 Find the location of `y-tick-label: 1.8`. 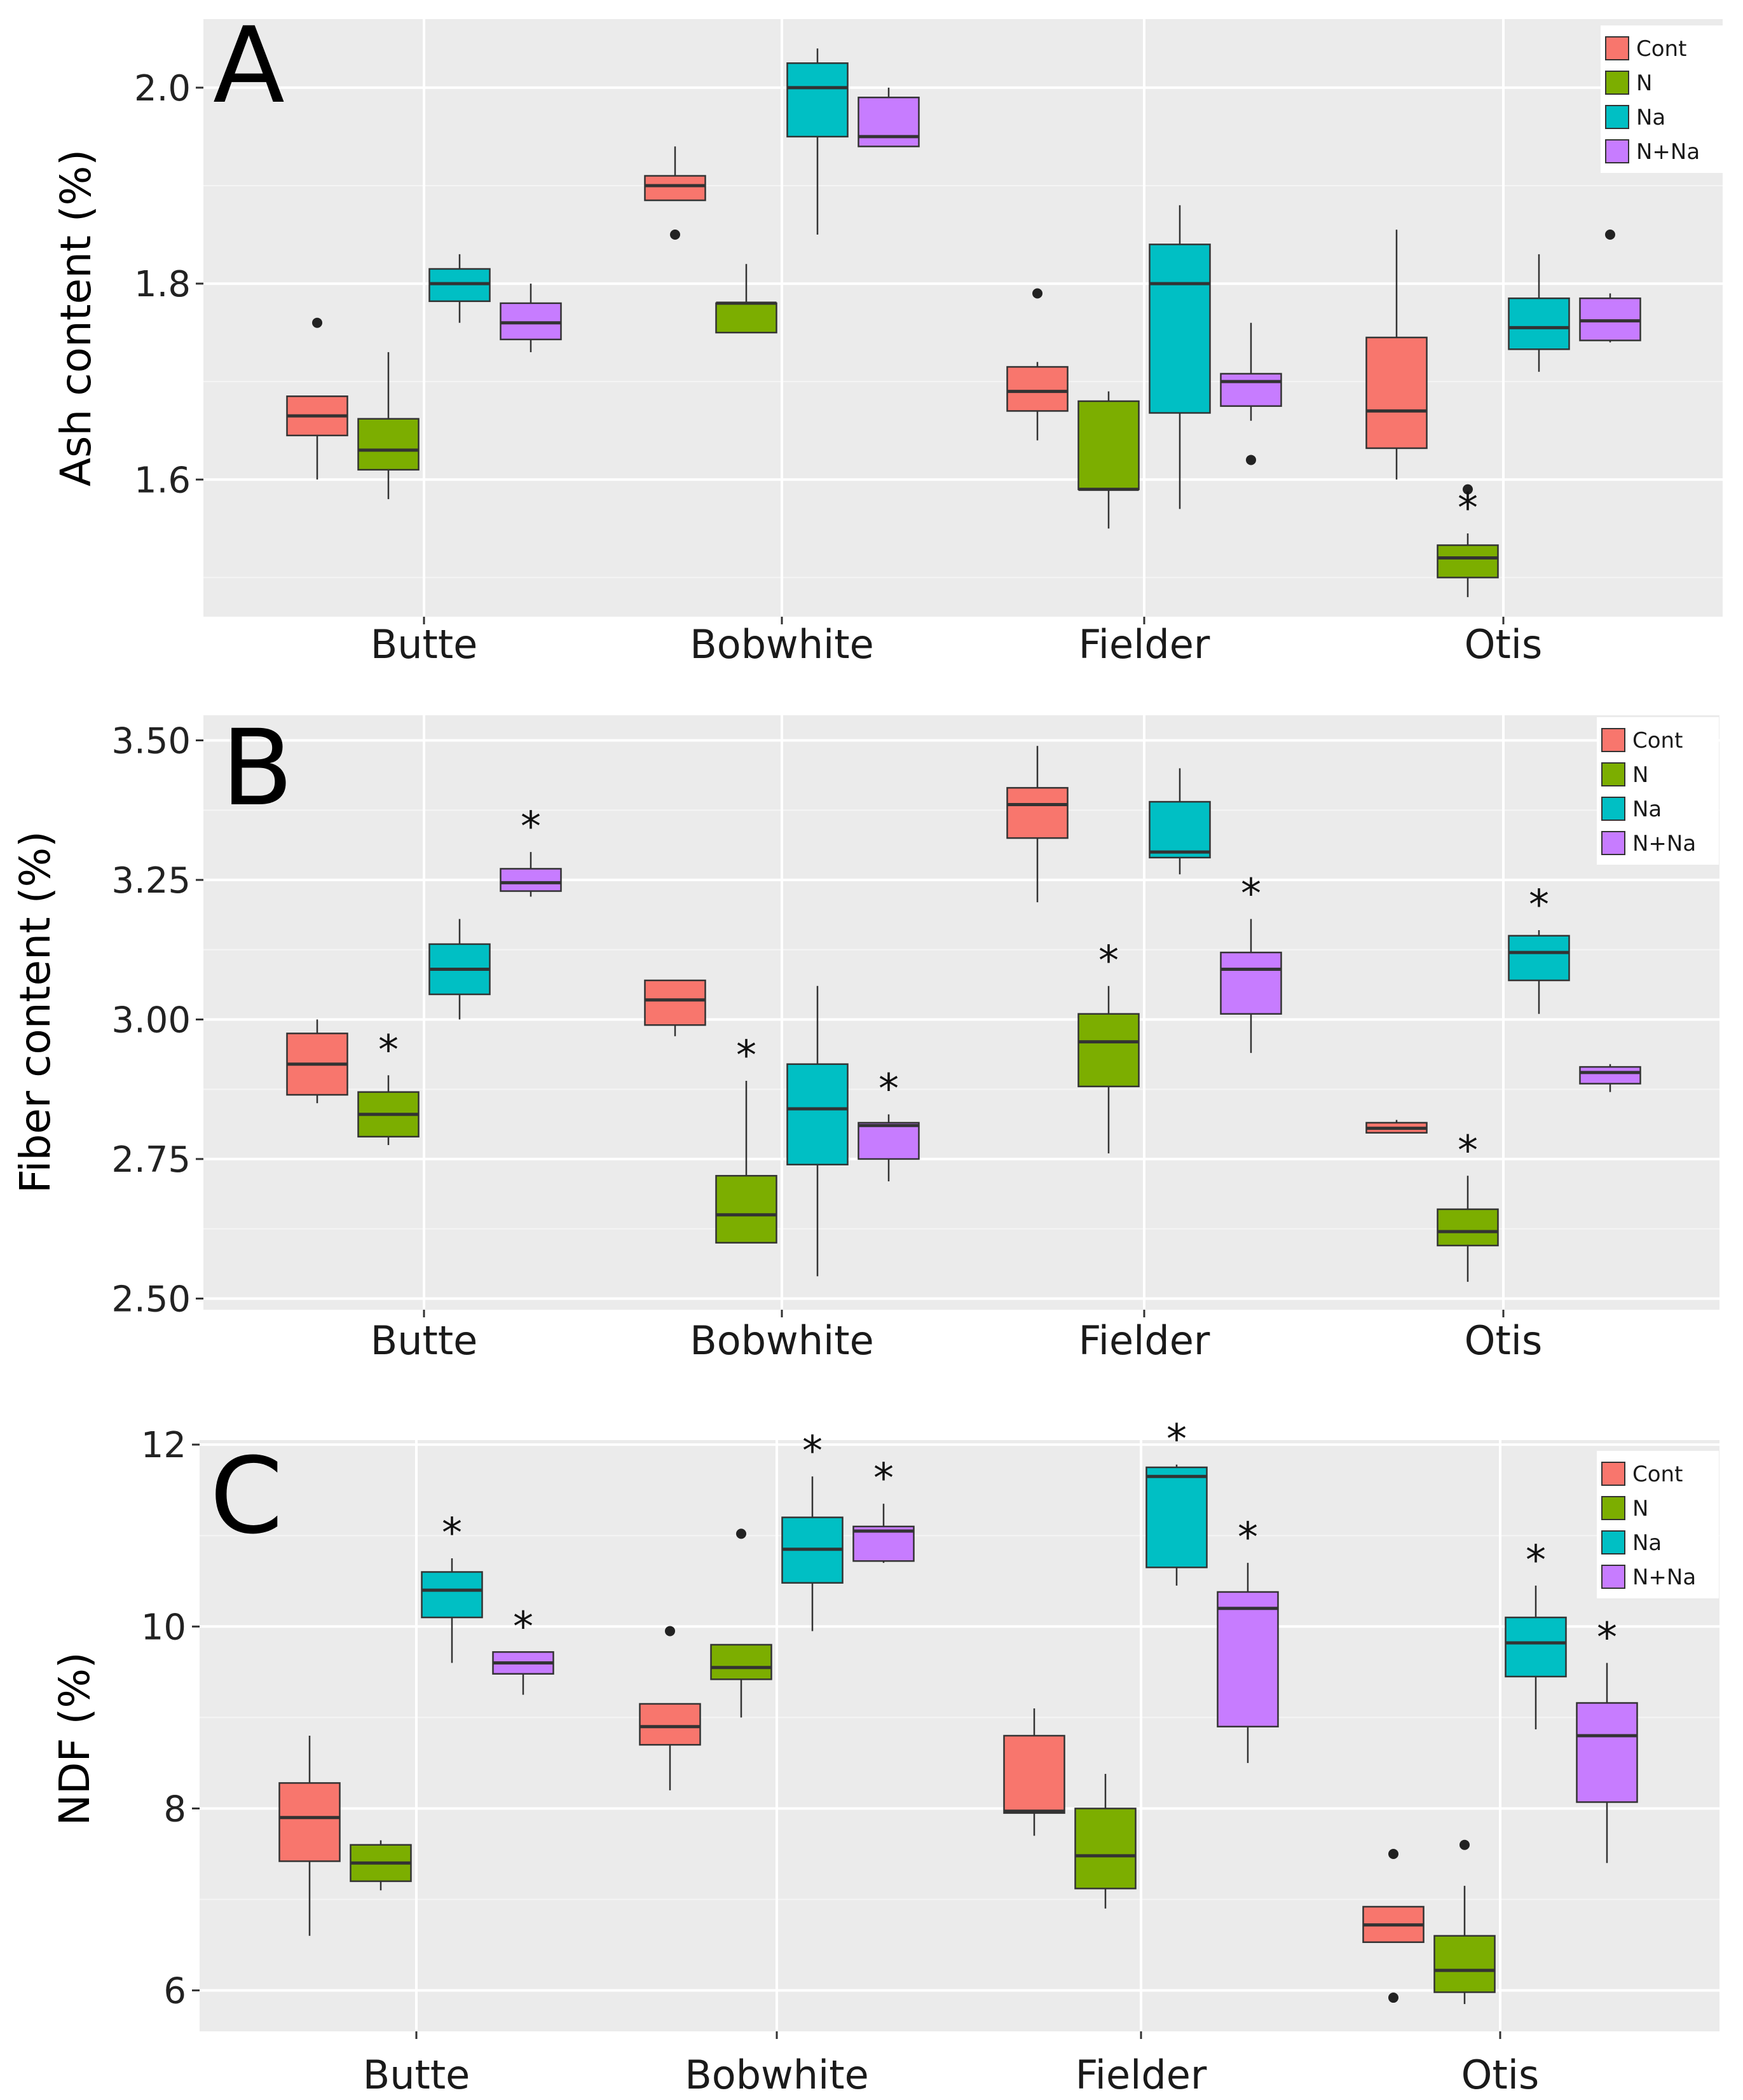

y-tick-label: 1.8 is located at coordinates (162, 284).